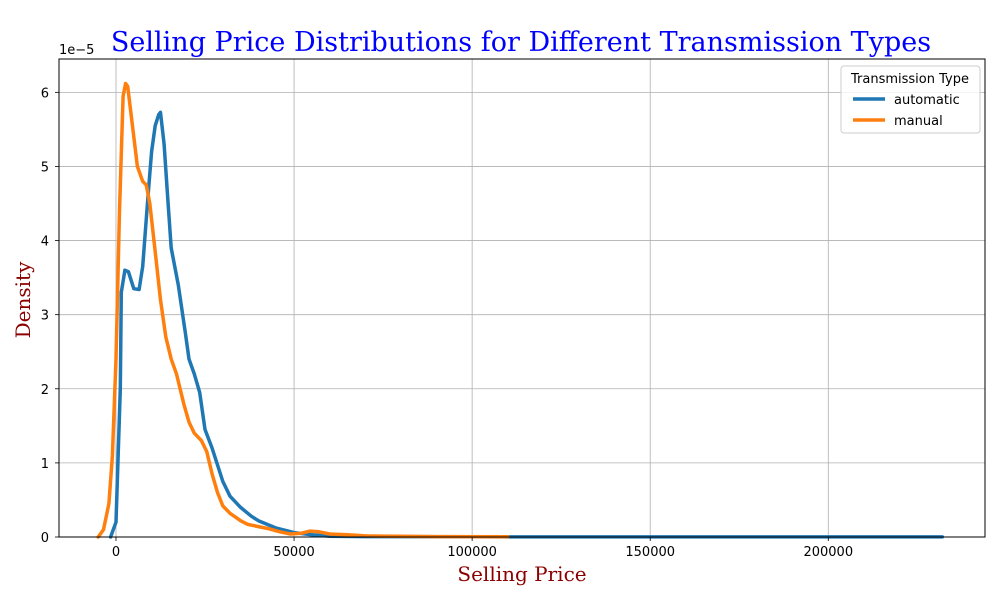 This screenshot has height=600, width=1000. I want to click on y-tick-label: 6, so click(45, 93).